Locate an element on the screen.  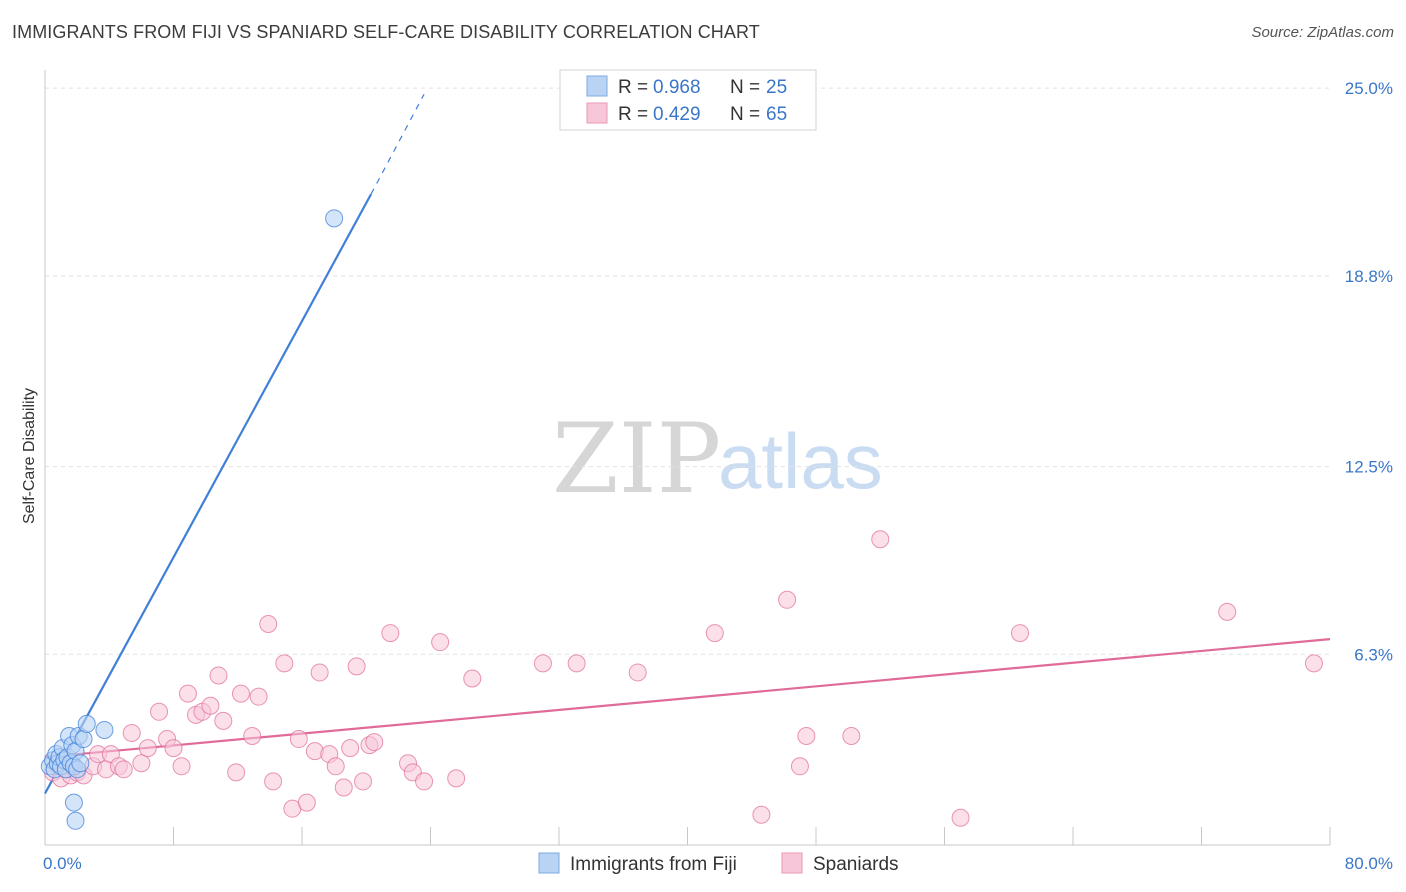
bottom-legend-swatch-fiji is located at coordinates (549, 863).